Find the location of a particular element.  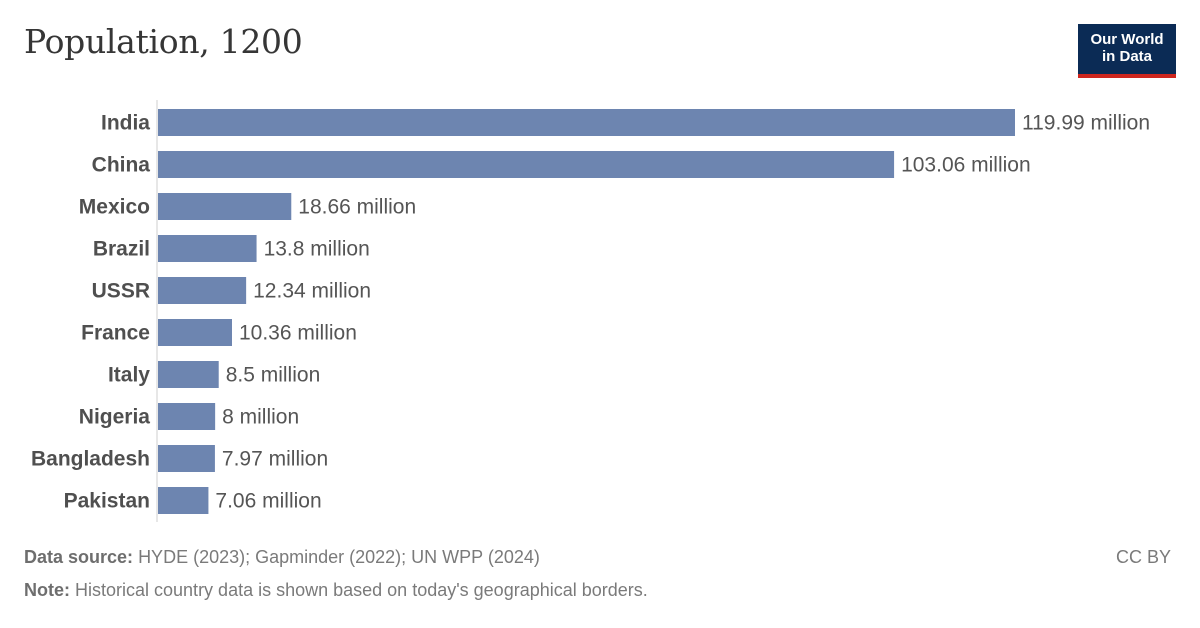

data-source-label: Data source: is located at coordinates (79, 557).